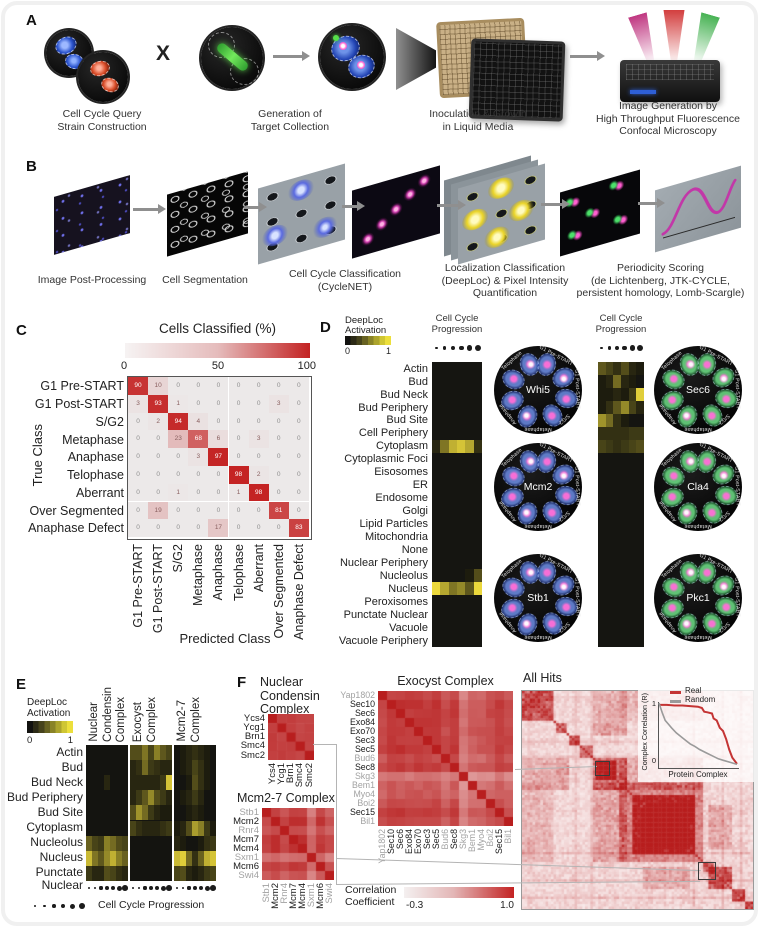 The image size is (759, 927). Describe the element at coordinates (415, 511) in the screenshot. I see `compartment-label: Golgi` at that location.